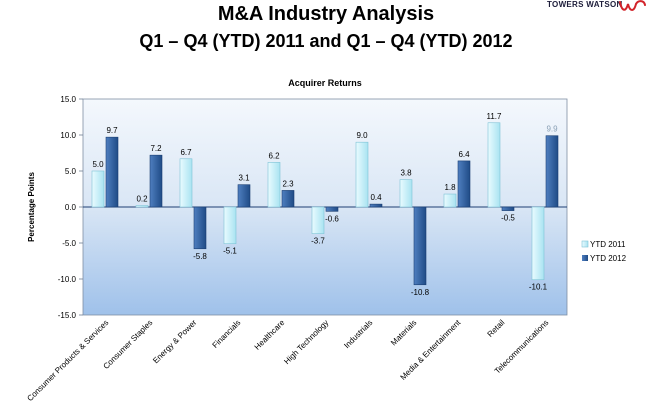 This screenshot has width=652, height=409. What do you see at coordinates (508, 218) in the screenshot?
I see `data-label-ytd-2012-retail: -0.5` at bounding box center [508, 218].